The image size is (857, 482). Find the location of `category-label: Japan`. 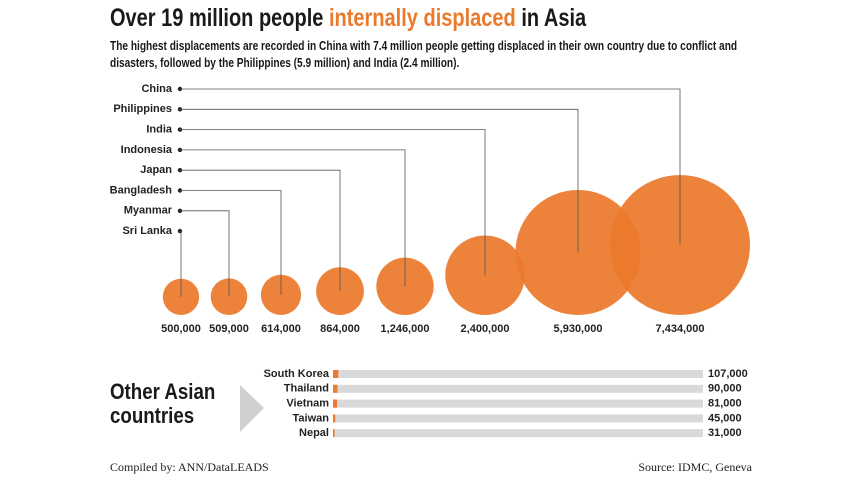

category-label: Japan is located at coordinates (156, 170).